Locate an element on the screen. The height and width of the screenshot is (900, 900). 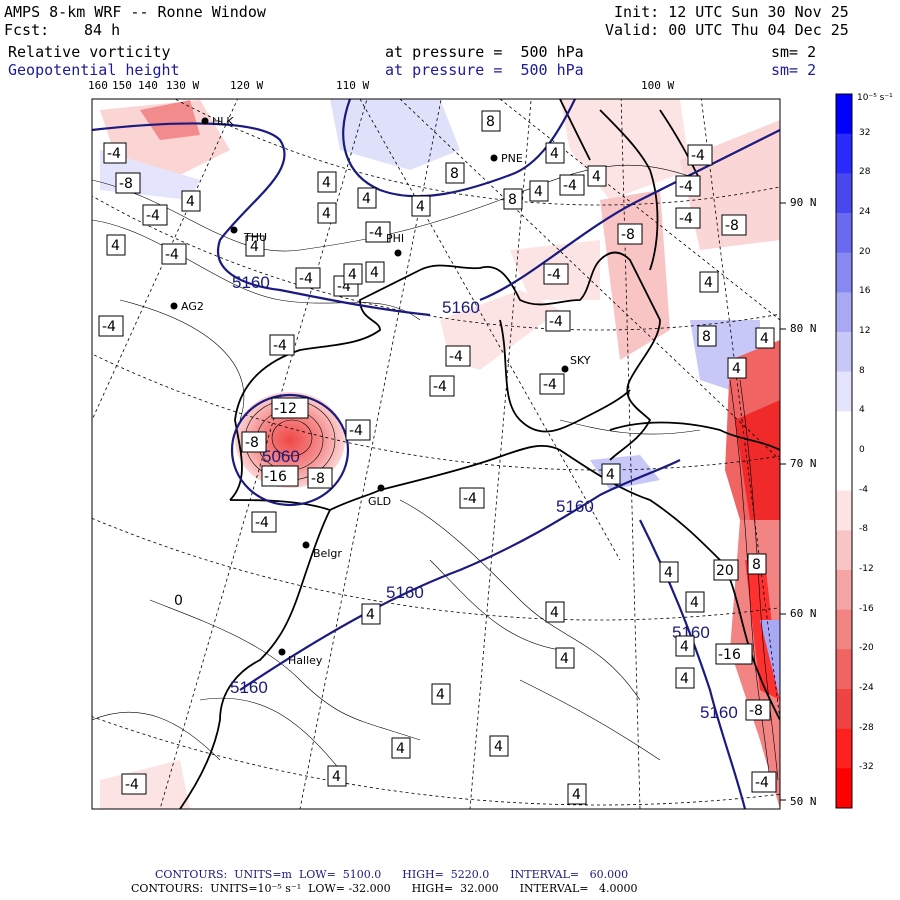
station-hlk: HLK is located at coordinates (217, 121).